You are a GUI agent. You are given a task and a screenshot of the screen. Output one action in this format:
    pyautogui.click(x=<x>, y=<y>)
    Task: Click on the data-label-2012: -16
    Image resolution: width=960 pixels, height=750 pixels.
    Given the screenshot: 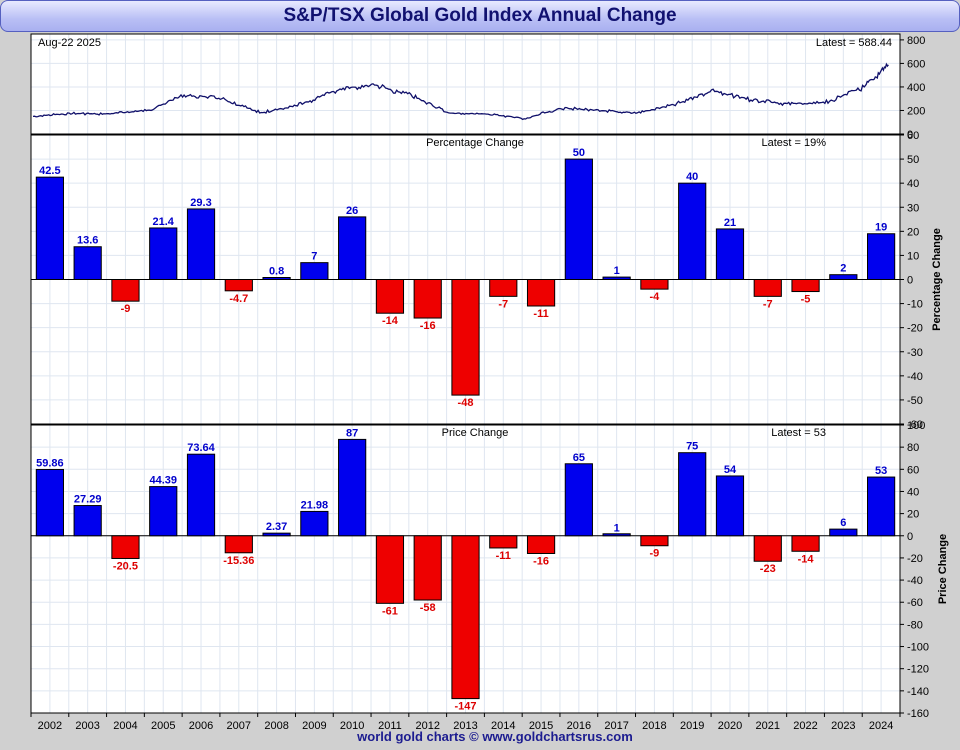 What is the action you would take?
    pyautogui.click(x=428, y=326)
    